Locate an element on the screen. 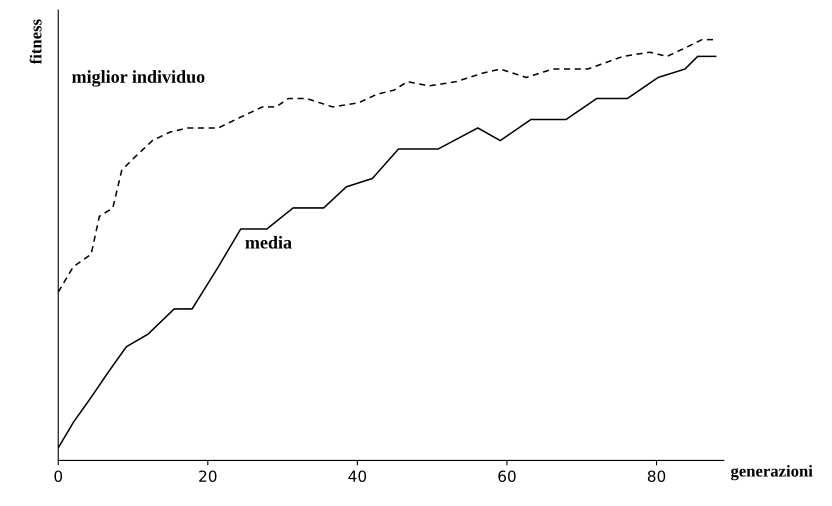 This screenshot has height=506, width=832. x-tick-label: 80 is located at coordinates (657, 476).